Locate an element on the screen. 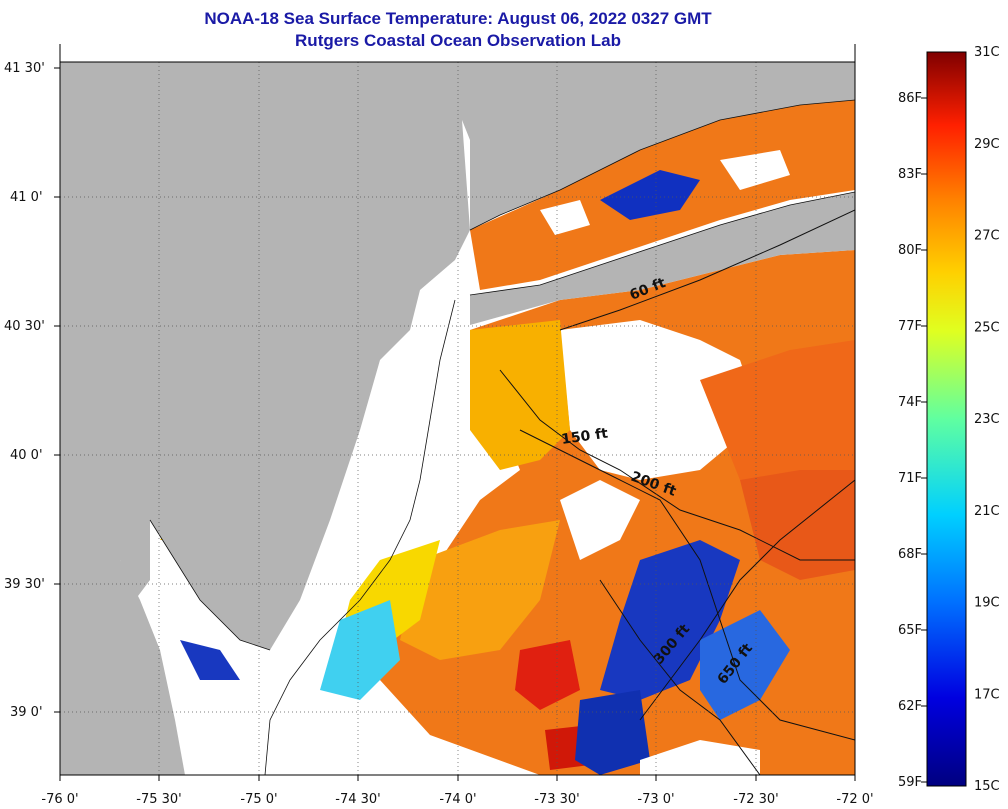 The width and height of the screenshot is (1008, 809). map-subtitle: Rutgers Coastal Ocean Observation Lab is located at coordinates (458, 40).